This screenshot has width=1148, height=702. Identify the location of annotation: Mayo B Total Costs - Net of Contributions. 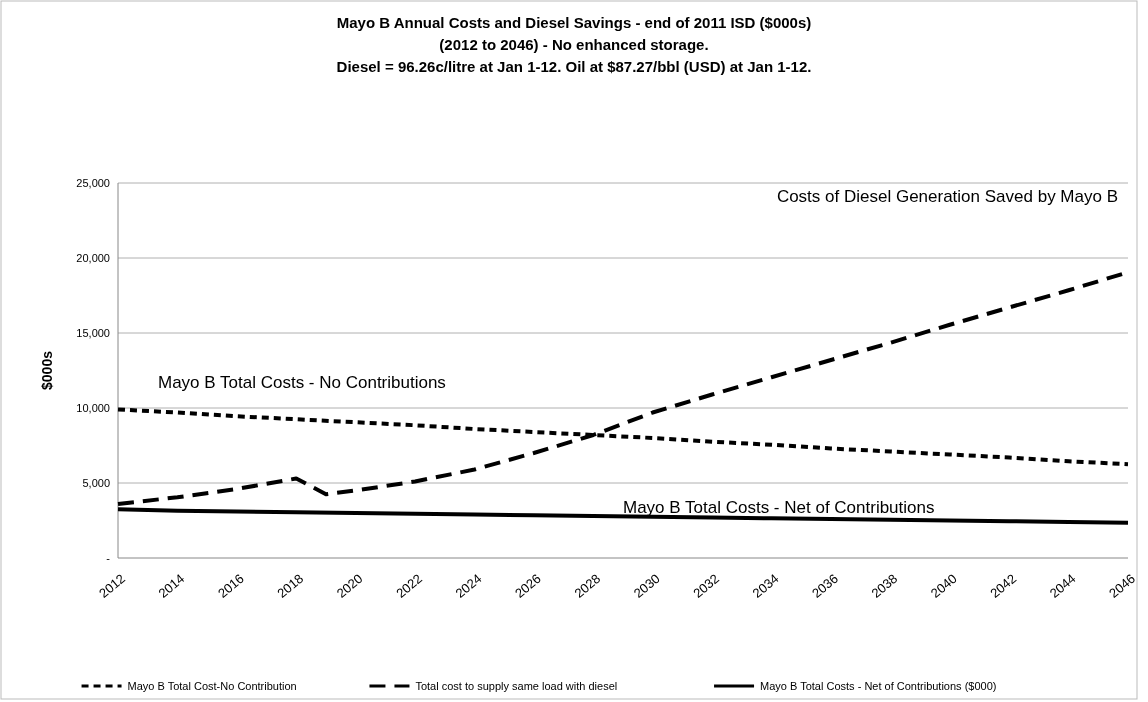
(779, 507).